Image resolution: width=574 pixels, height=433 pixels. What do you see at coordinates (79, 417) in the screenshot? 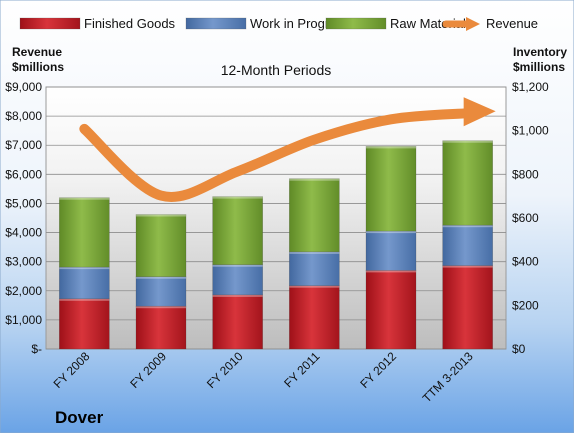
I see `company-name: Dover` at bounding box center [79, 417].